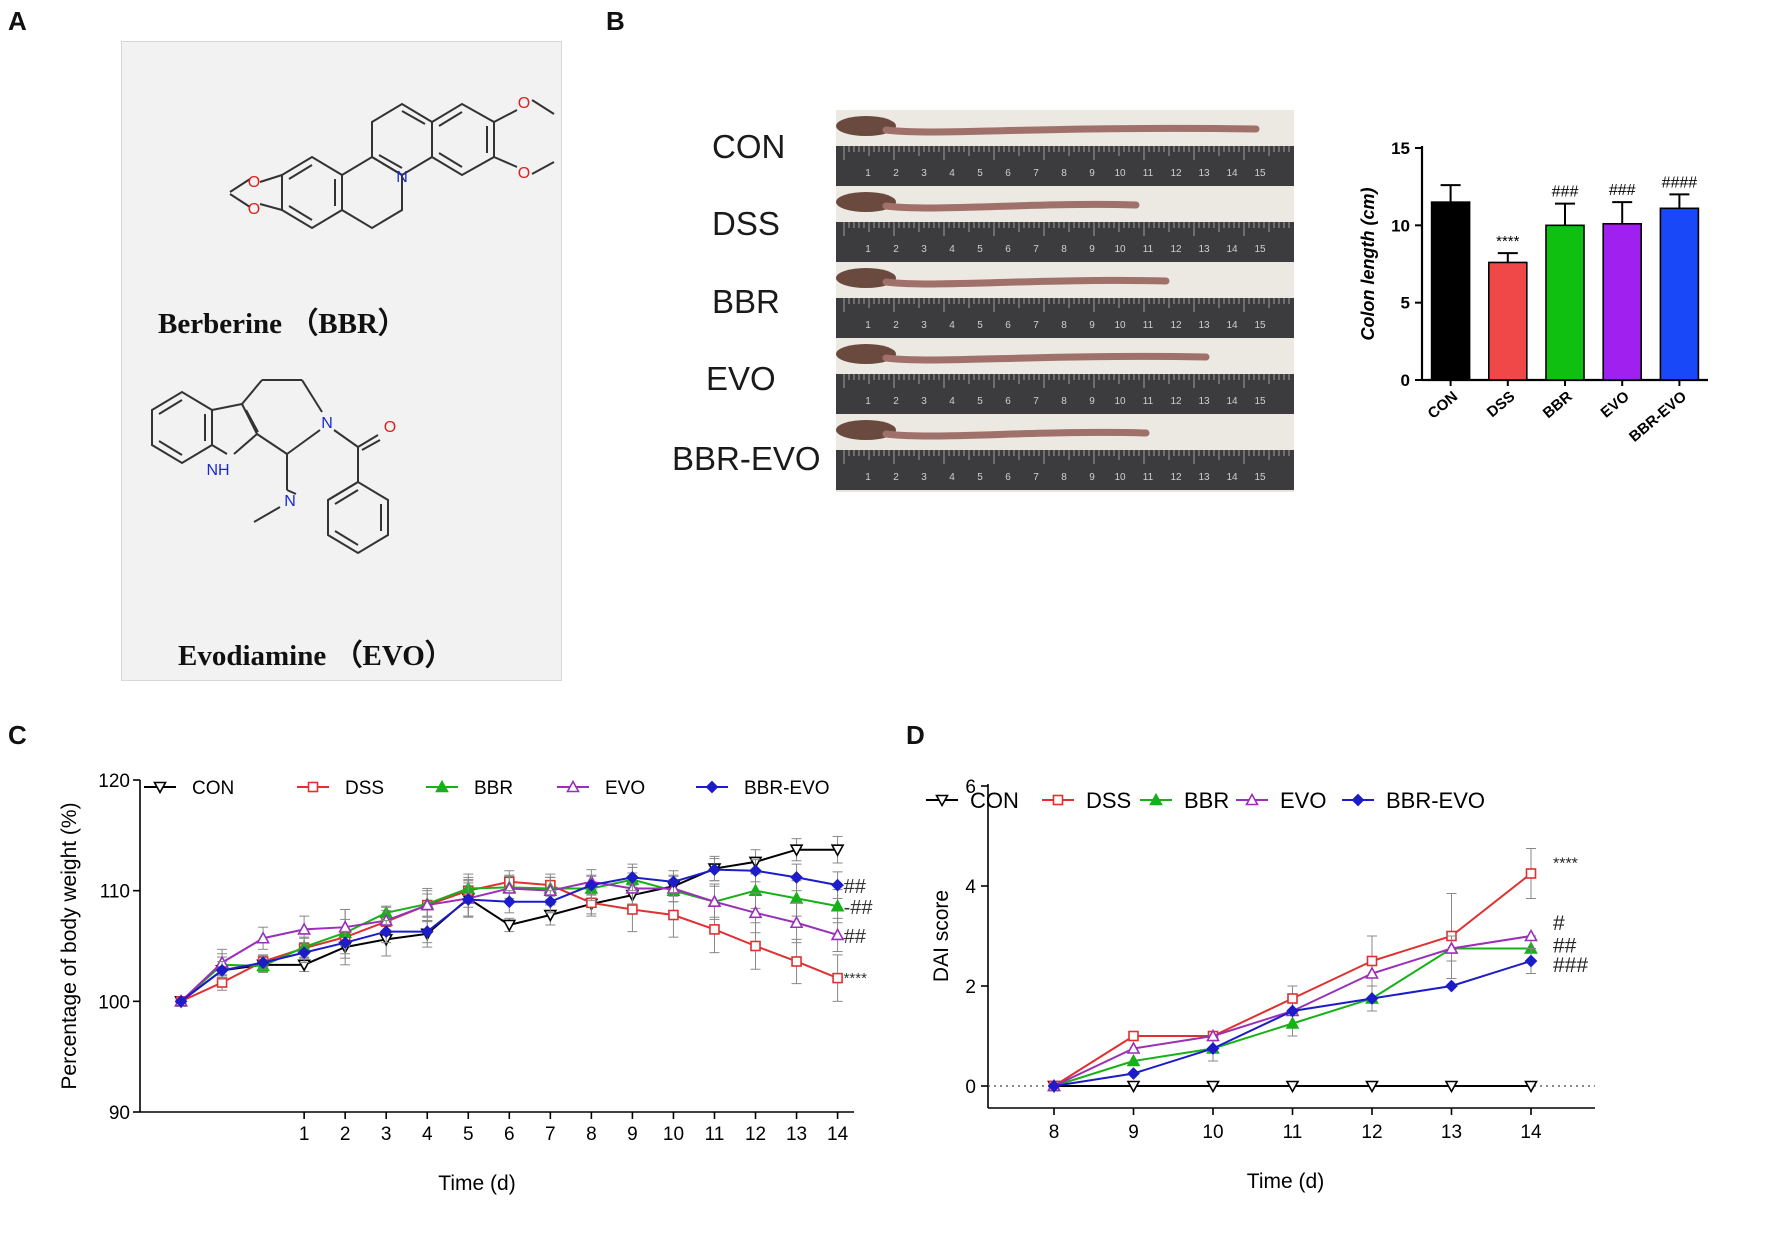 This screenshot has height=1236, width=1772. What do you see at coordinates (868, 401) in the screenshot?
I see `ruler-number: 1` at bounding box center [868, 401].